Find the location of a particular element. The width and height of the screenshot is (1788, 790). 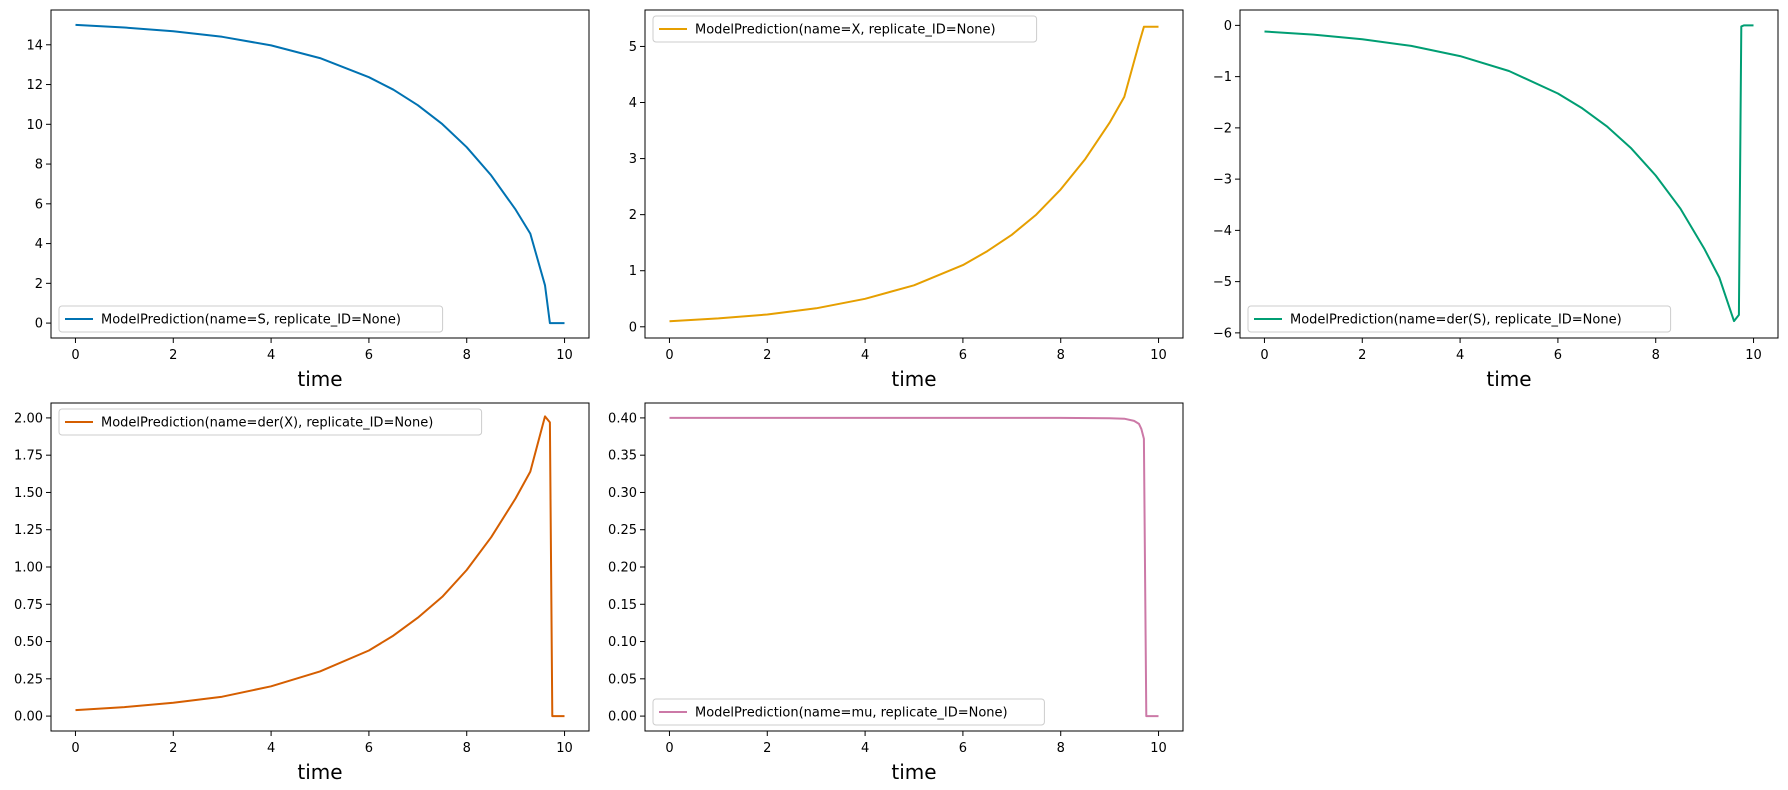

y-tick-label: −6 is located at coordinates (1222, 333).